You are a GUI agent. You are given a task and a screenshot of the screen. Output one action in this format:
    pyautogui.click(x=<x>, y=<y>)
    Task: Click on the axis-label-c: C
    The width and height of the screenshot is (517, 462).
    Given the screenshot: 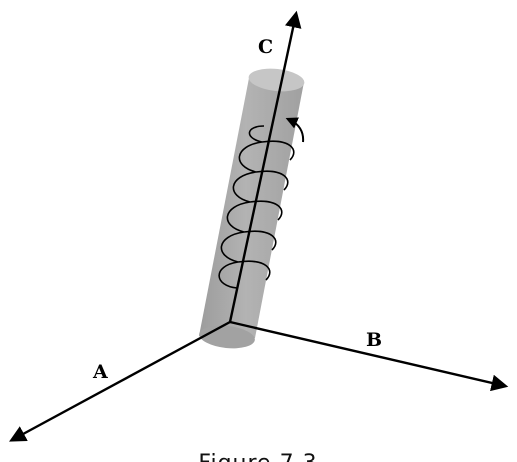 What is the action you would take?
    pyautogui.click(x=265, y=47)
    